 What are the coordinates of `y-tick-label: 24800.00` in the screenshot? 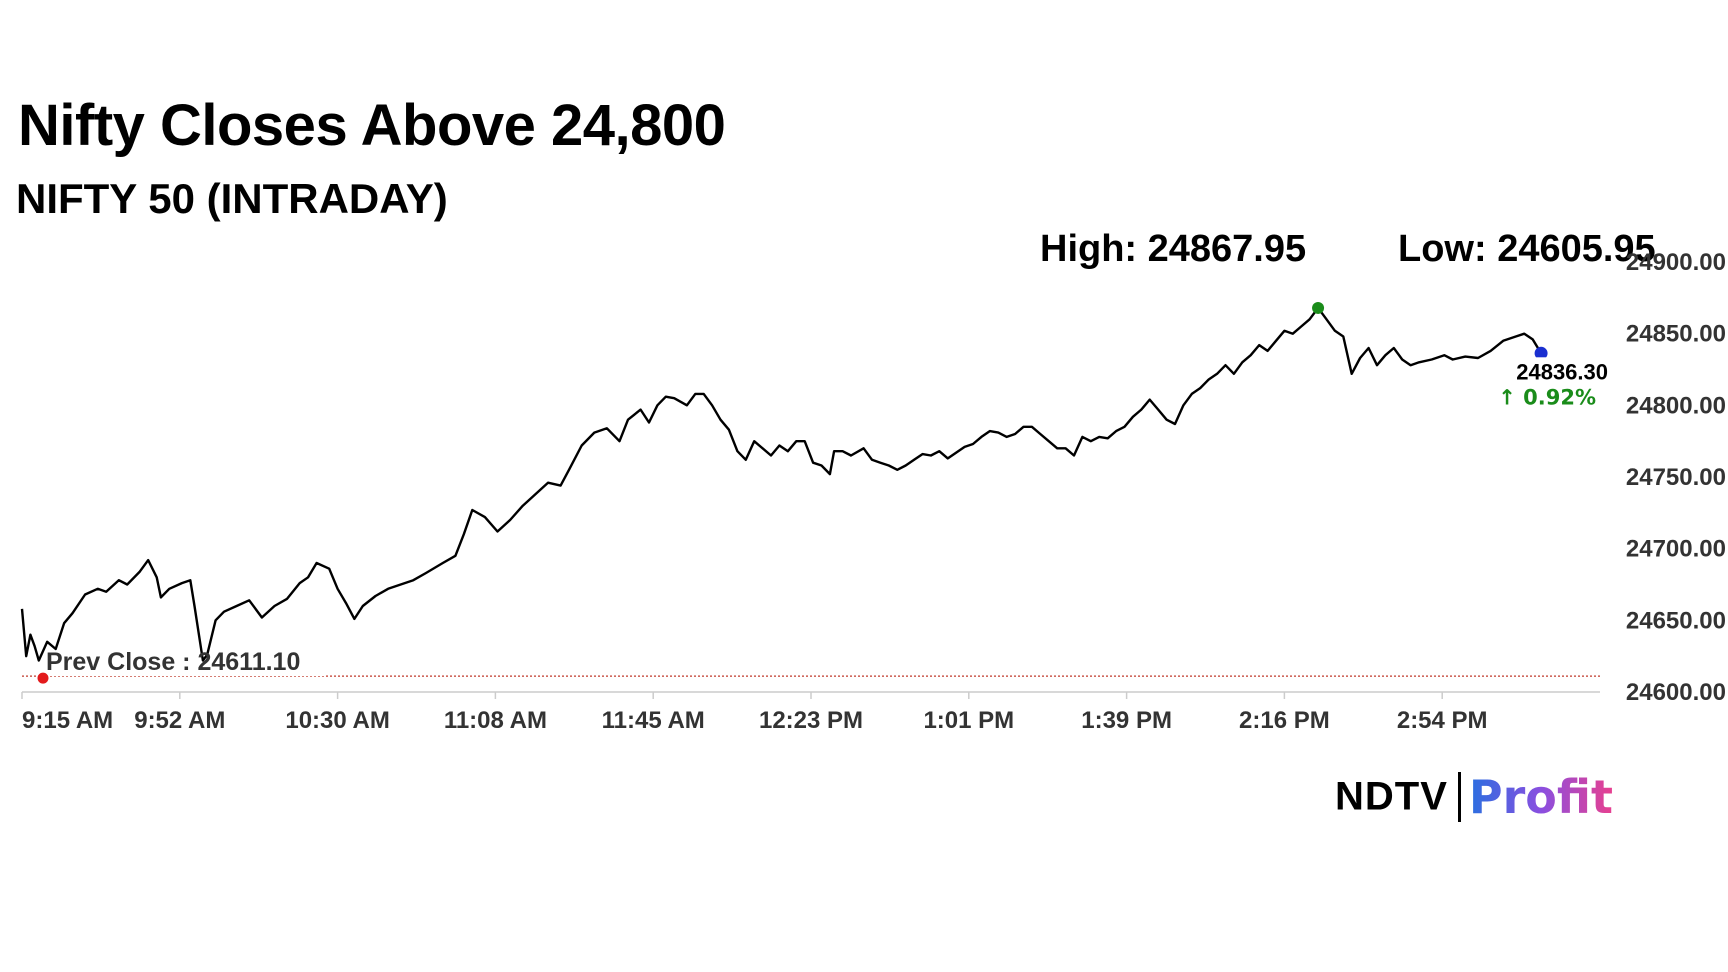 It's located at (1676, 405).